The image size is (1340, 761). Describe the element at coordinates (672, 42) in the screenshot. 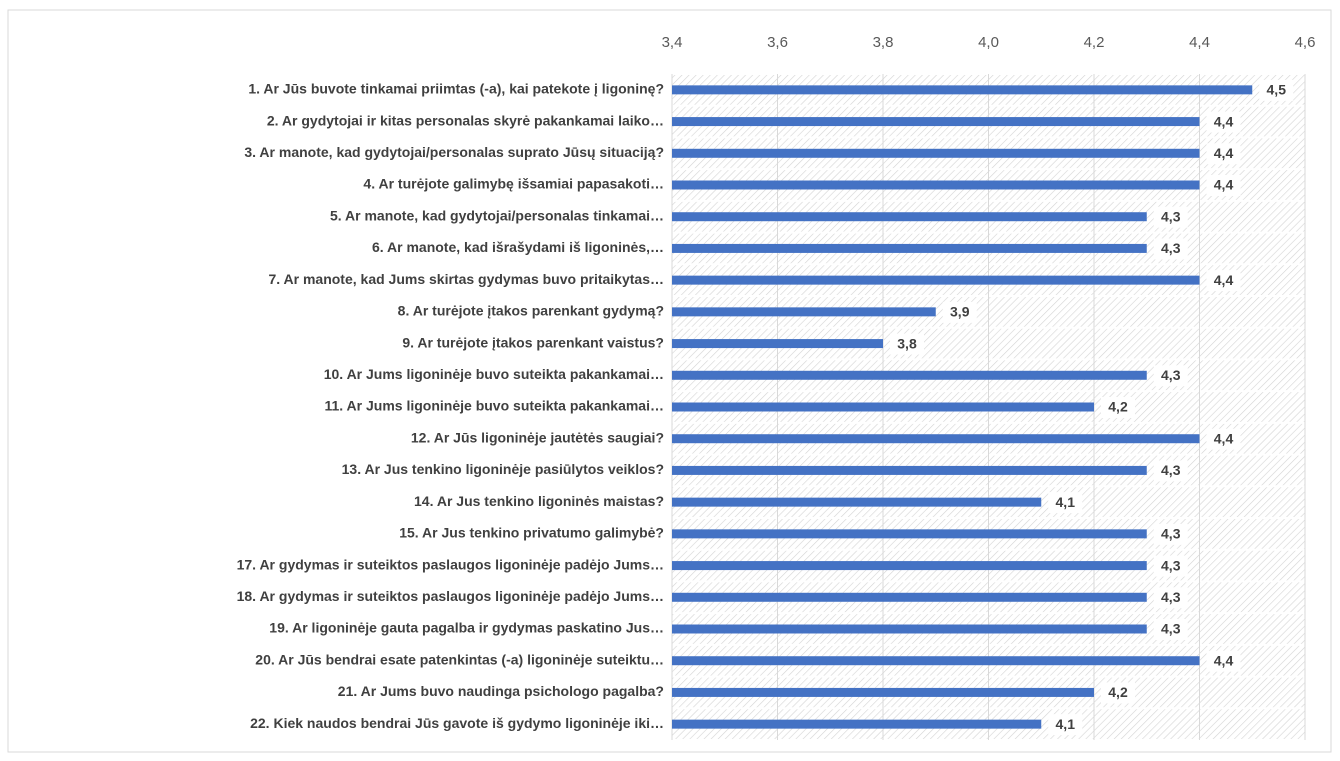

I see `x-tick-label: 3,4` at that location.